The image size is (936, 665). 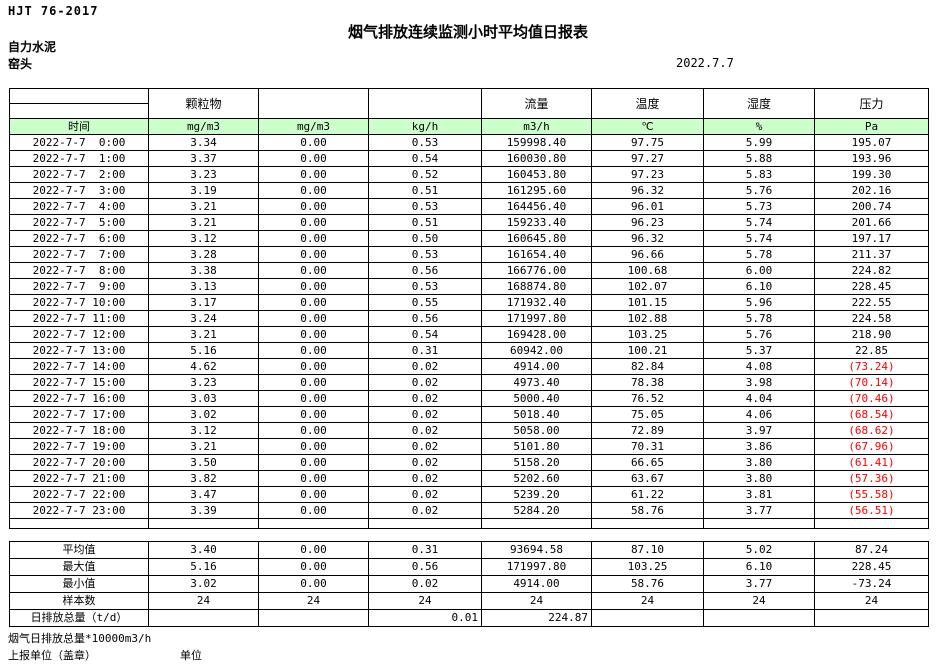 I want to click on flow-cell: 5000.40, so click(x=536, y=398).